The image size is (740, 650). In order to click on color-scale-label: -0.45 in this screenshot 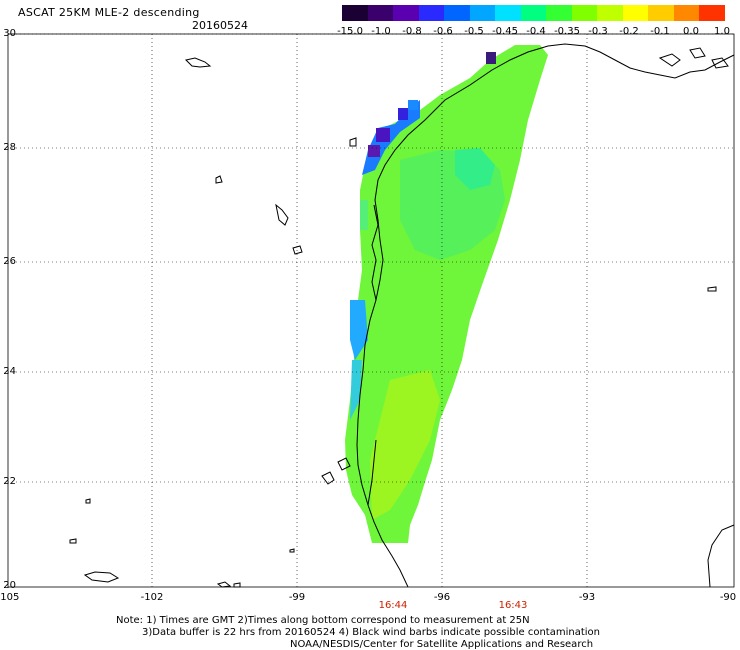, I will do `click(505, 31)`.